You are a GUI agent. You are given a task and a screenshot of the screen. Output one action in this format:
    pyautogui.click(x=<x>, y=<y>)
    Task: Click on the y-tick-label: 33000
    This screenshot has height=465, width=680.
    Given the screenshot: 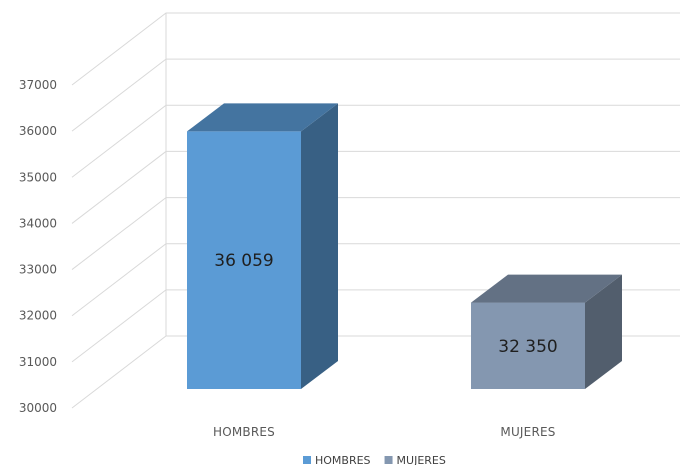 What is the action you would take?
    pyautogui.click(x=38, y=270)
    